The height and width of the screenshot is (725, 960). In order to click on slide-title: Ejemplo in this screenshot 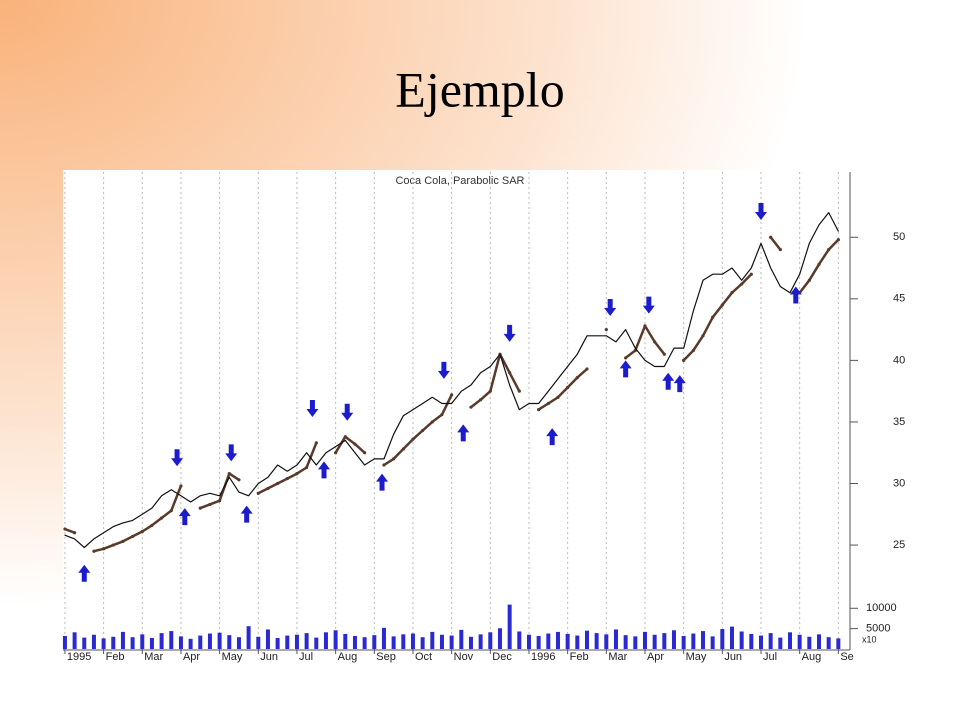, I will do `click(479, 89)`.